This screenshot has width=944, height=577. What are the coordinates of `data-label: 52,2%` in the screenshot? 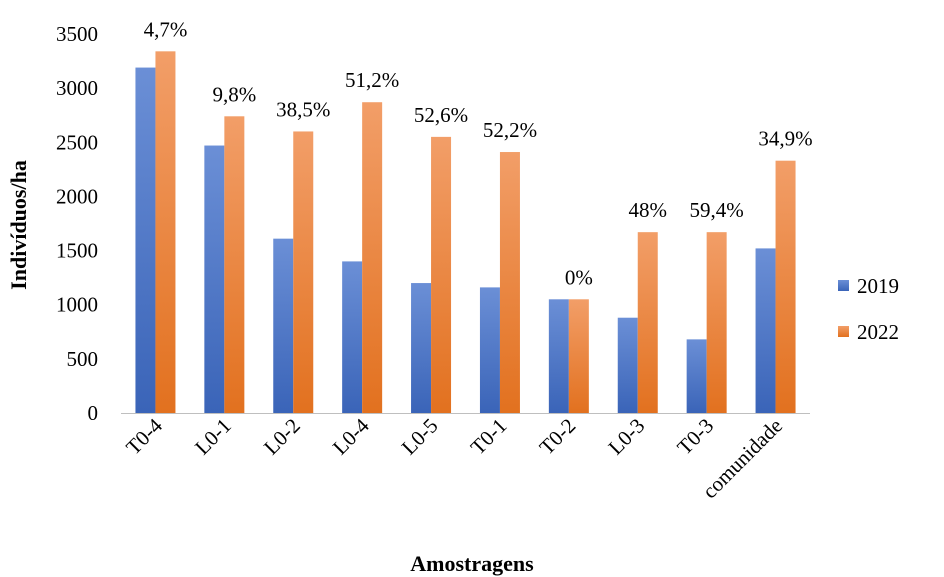 It's located at (510, 130).